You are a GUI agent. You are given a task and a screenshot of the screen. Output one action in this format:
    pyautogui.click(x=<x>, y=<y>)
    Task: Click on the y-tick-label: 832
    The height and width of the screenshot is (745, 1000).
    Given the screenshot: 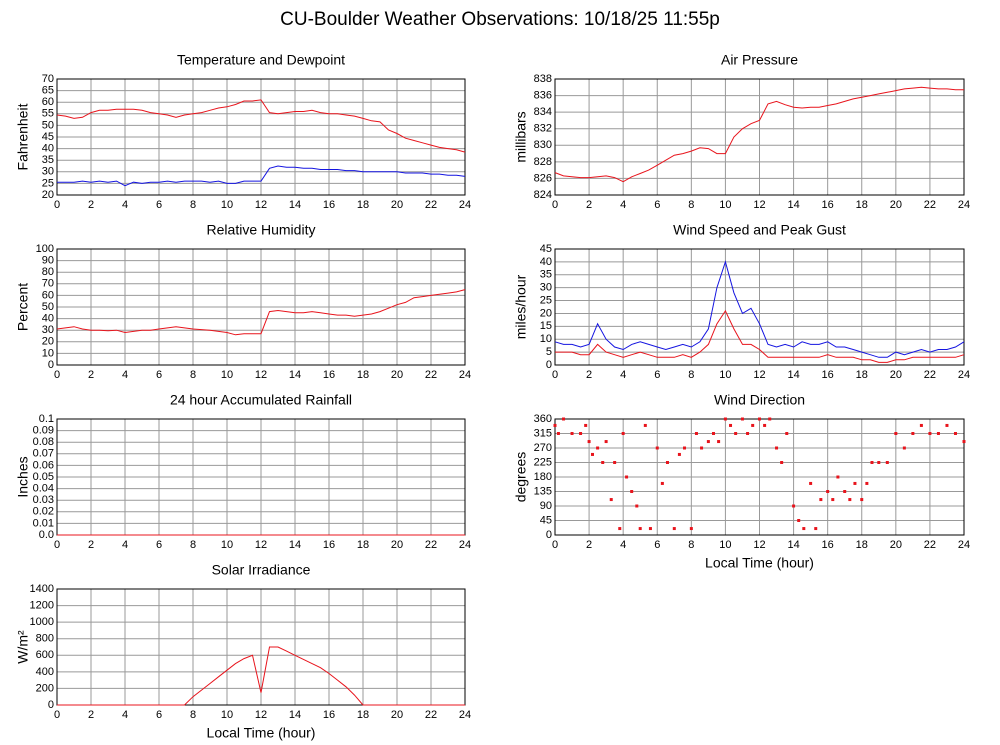 What is the action you would take?
    pyautogui.click(x=543, y=129)
    